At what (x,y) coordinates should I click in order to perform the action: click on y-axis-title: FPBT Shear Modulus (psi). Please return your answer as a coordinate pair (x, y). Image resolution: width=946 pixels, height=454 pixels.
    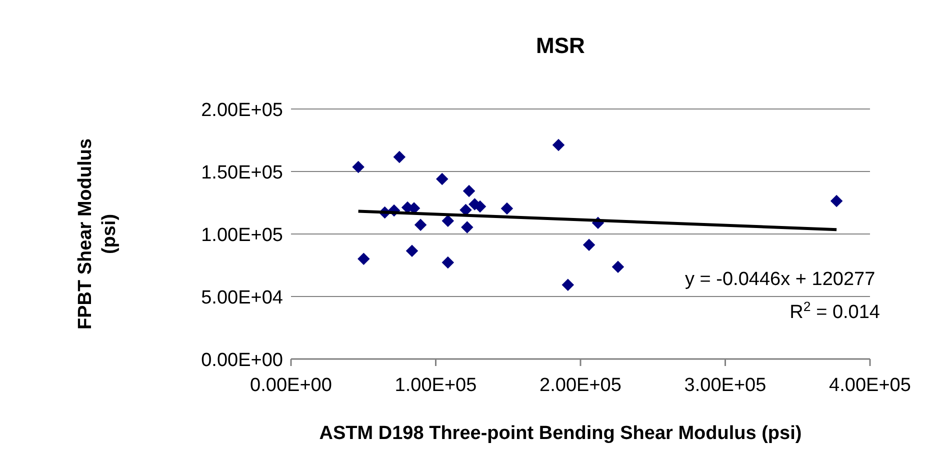
    Looking at the image, I should click on (97, 234).